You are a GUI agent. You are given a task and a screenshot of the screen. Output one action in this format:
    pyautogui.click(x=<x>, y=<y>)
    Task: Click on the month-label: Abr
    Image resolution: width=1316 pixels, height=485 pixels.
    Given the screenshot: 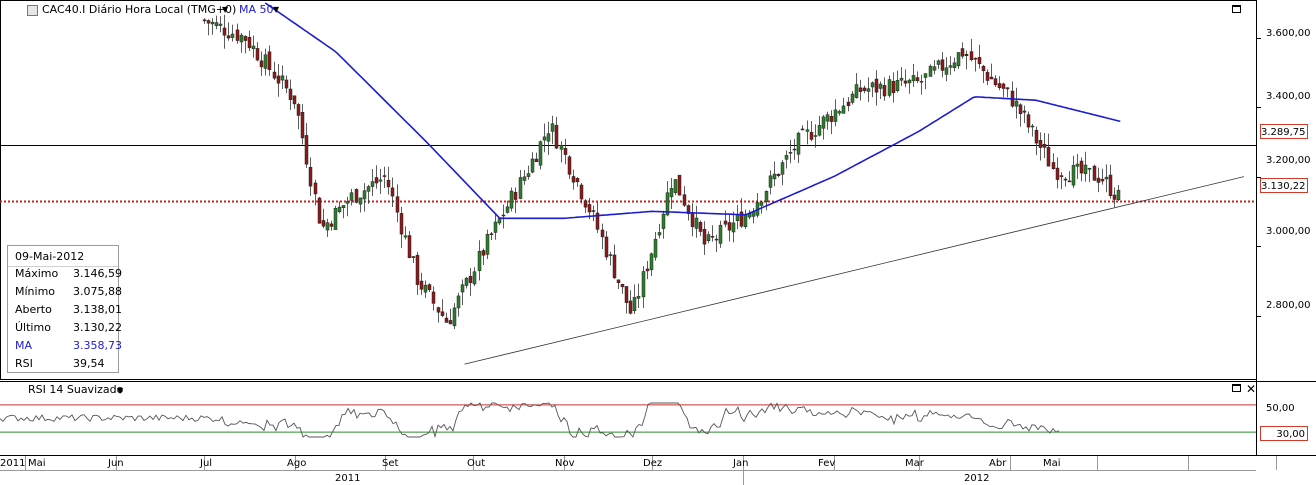 What is the action you would take?
    pyautogui.click(x=998, y=463)
    